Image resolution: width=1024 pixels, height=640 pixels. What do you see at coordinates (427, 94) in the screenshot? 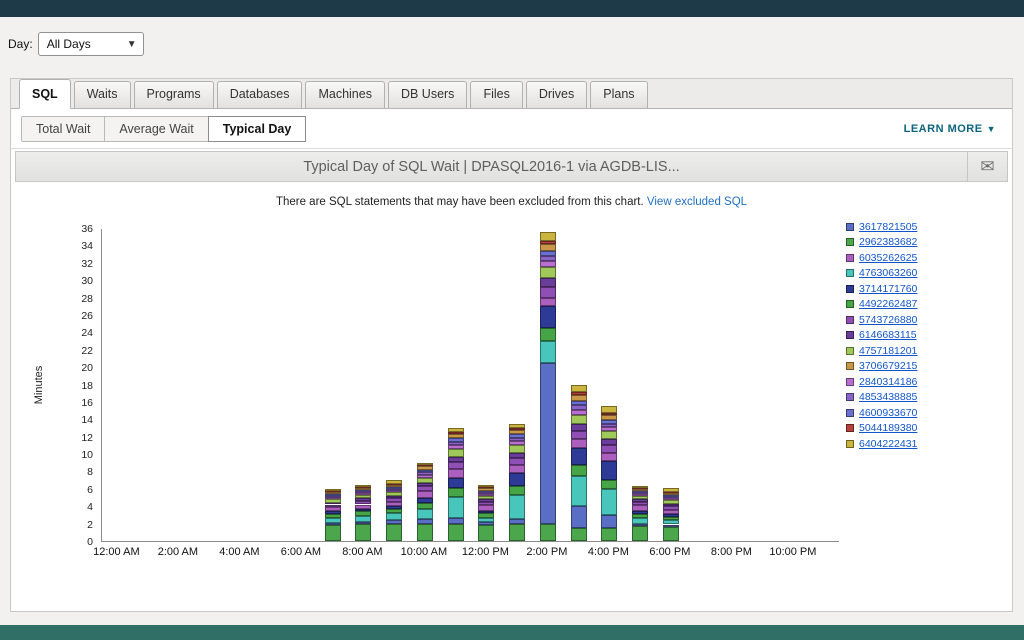
I see `tab-db-users: DB Users` at bounding box center [427, 94].